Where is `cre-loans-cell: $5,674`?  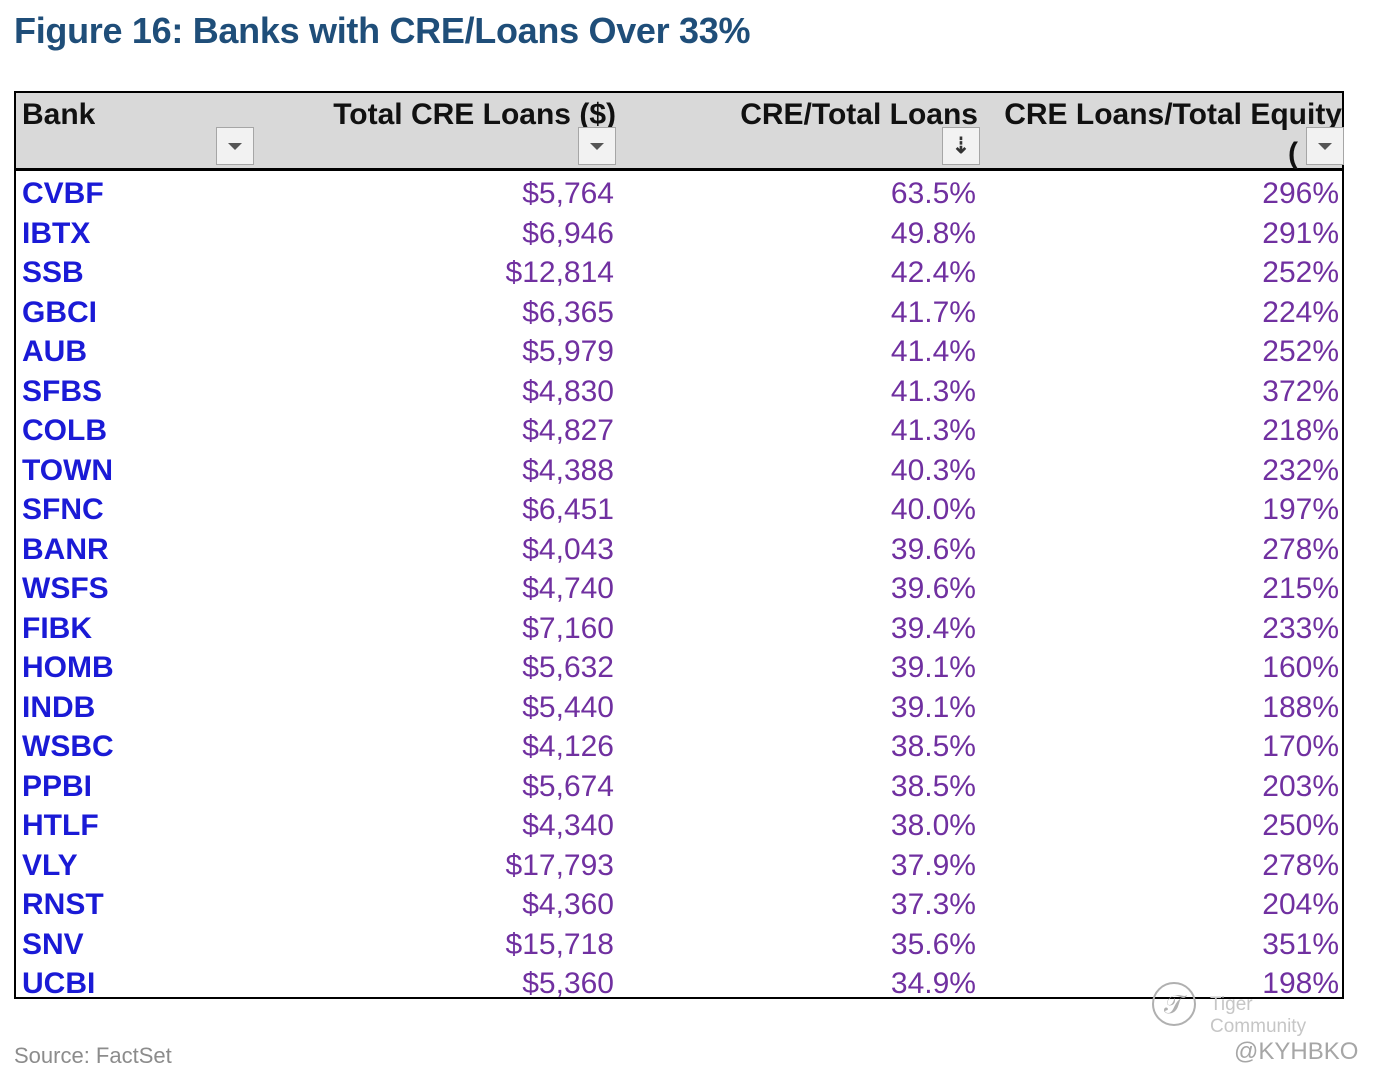 cre-loans-cell: $5,674 is located at coordinates (568, 786).